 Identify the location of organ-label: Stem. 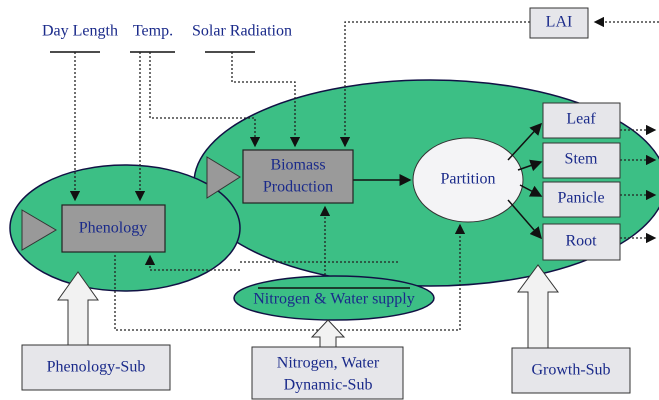
(581, 159).